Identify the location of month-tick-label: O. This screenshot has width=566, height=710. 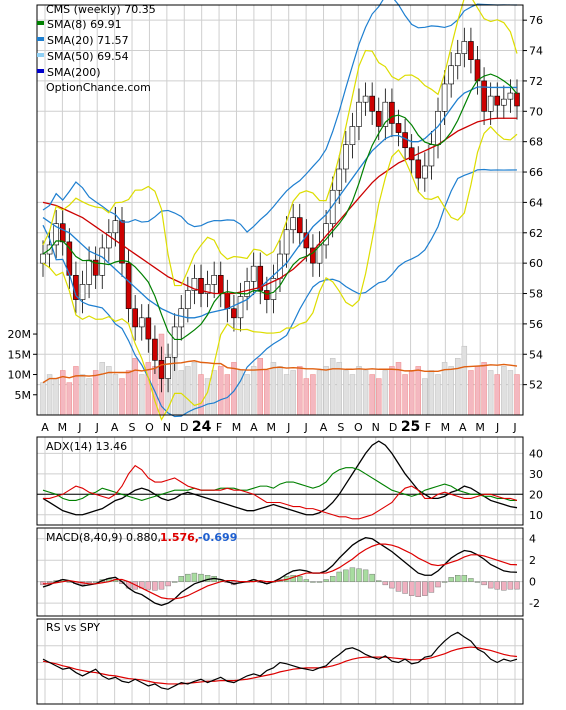
(149, 427).